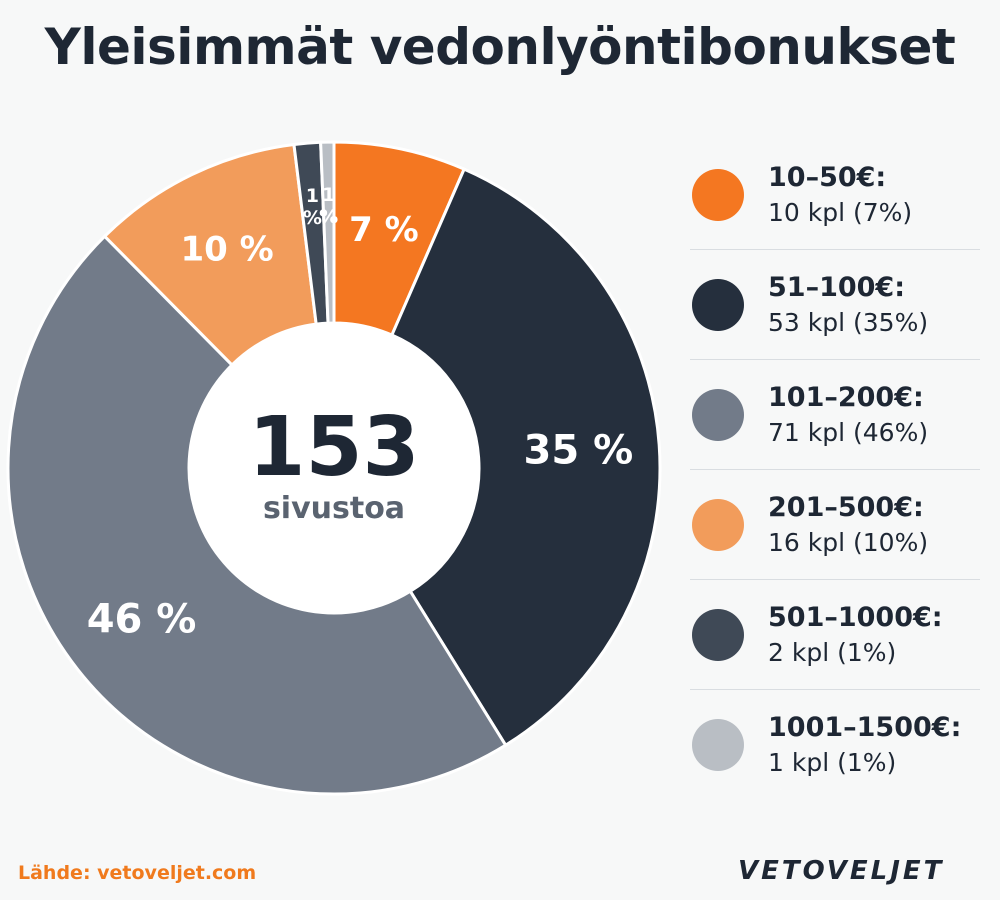 This screenshot has height=900, width=1000. What do you see at coordinates (384, 230) in the screenshot?
I see `slice-label: 7 %` at bounding box center [384, 230].